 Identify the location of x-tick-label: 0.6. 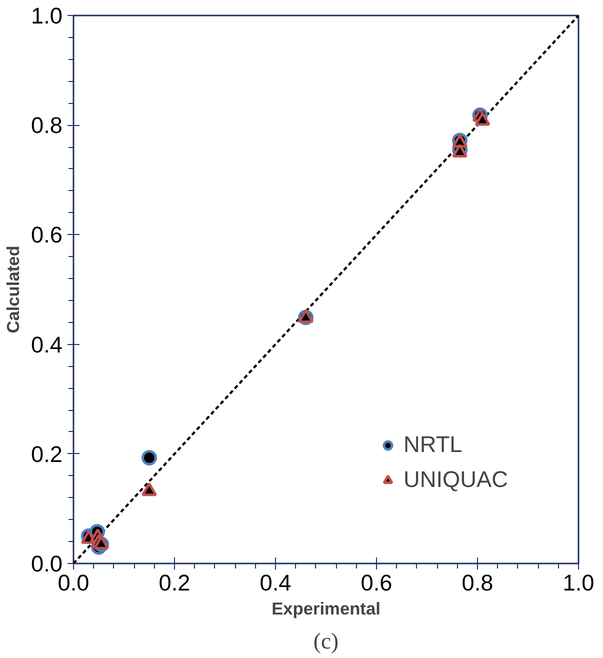
(376, 583).